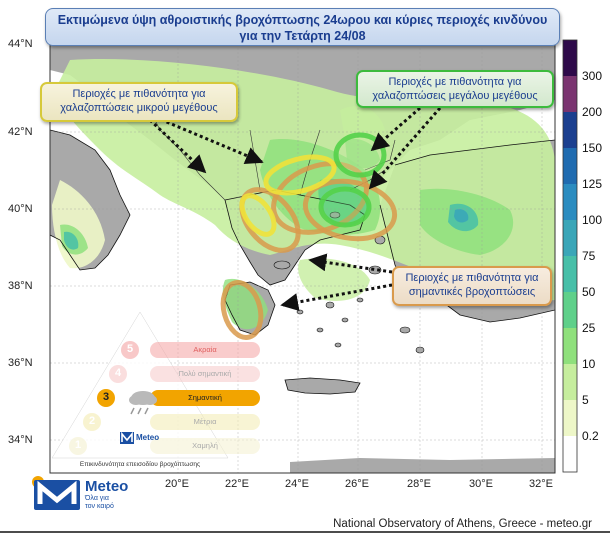  Describe the element at coordinates (422, 465) in the screenshot. I see `libya-egypt-land` at that location.